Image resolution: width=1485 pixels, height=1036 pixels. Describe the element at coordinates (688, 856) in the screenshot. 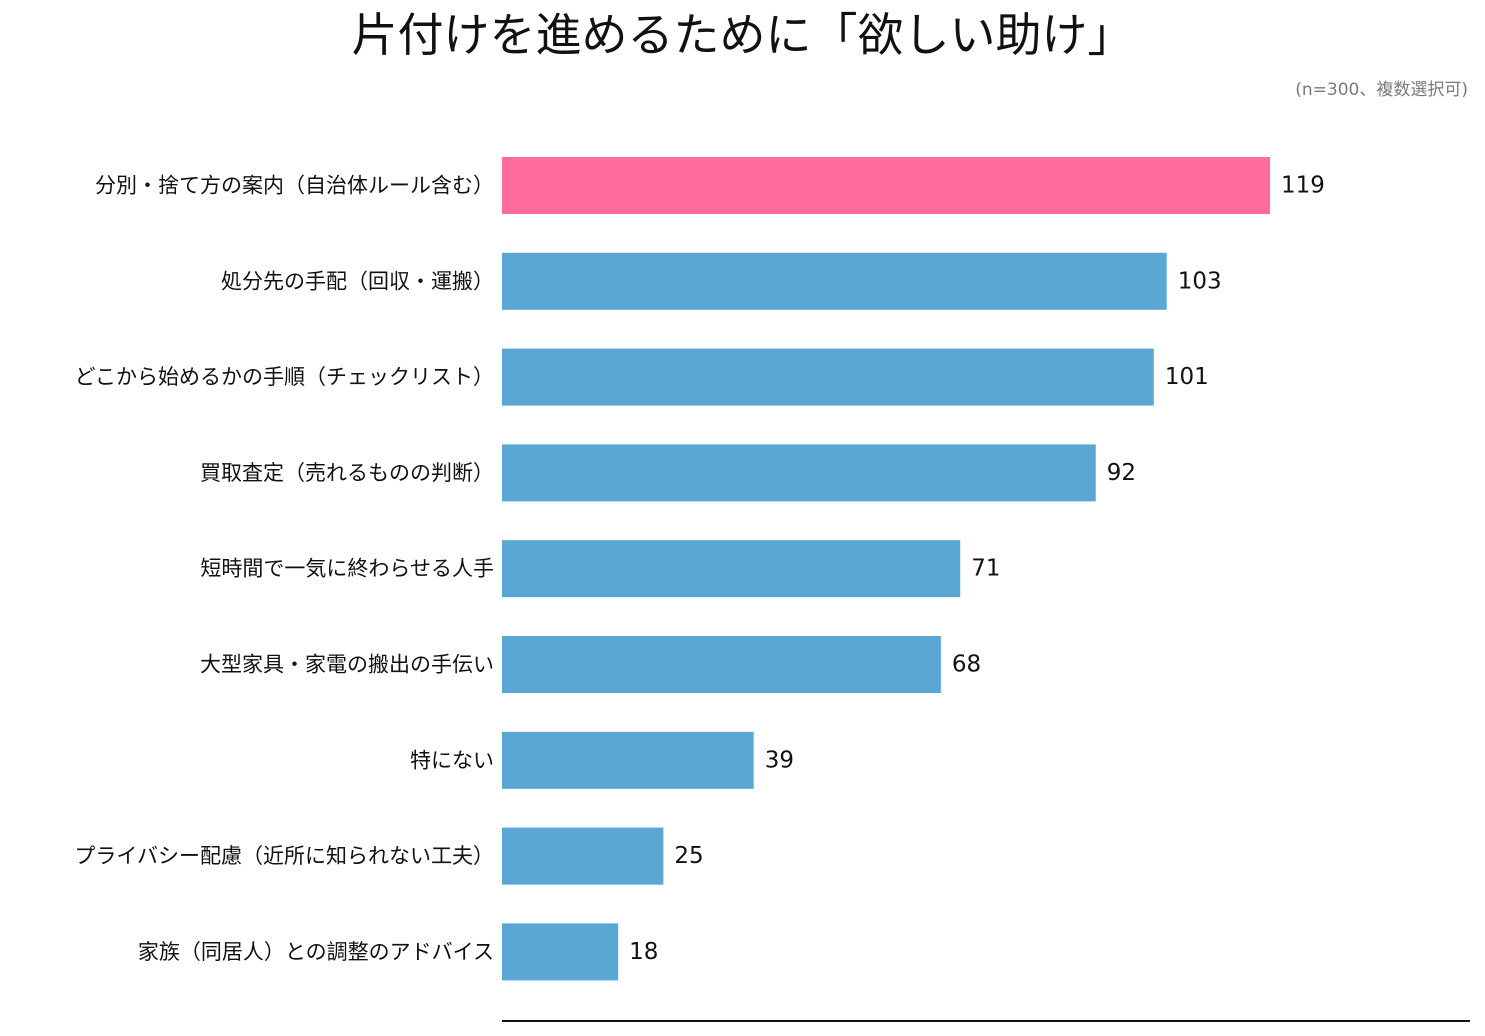

I see `value-label-8: 25` at that location.